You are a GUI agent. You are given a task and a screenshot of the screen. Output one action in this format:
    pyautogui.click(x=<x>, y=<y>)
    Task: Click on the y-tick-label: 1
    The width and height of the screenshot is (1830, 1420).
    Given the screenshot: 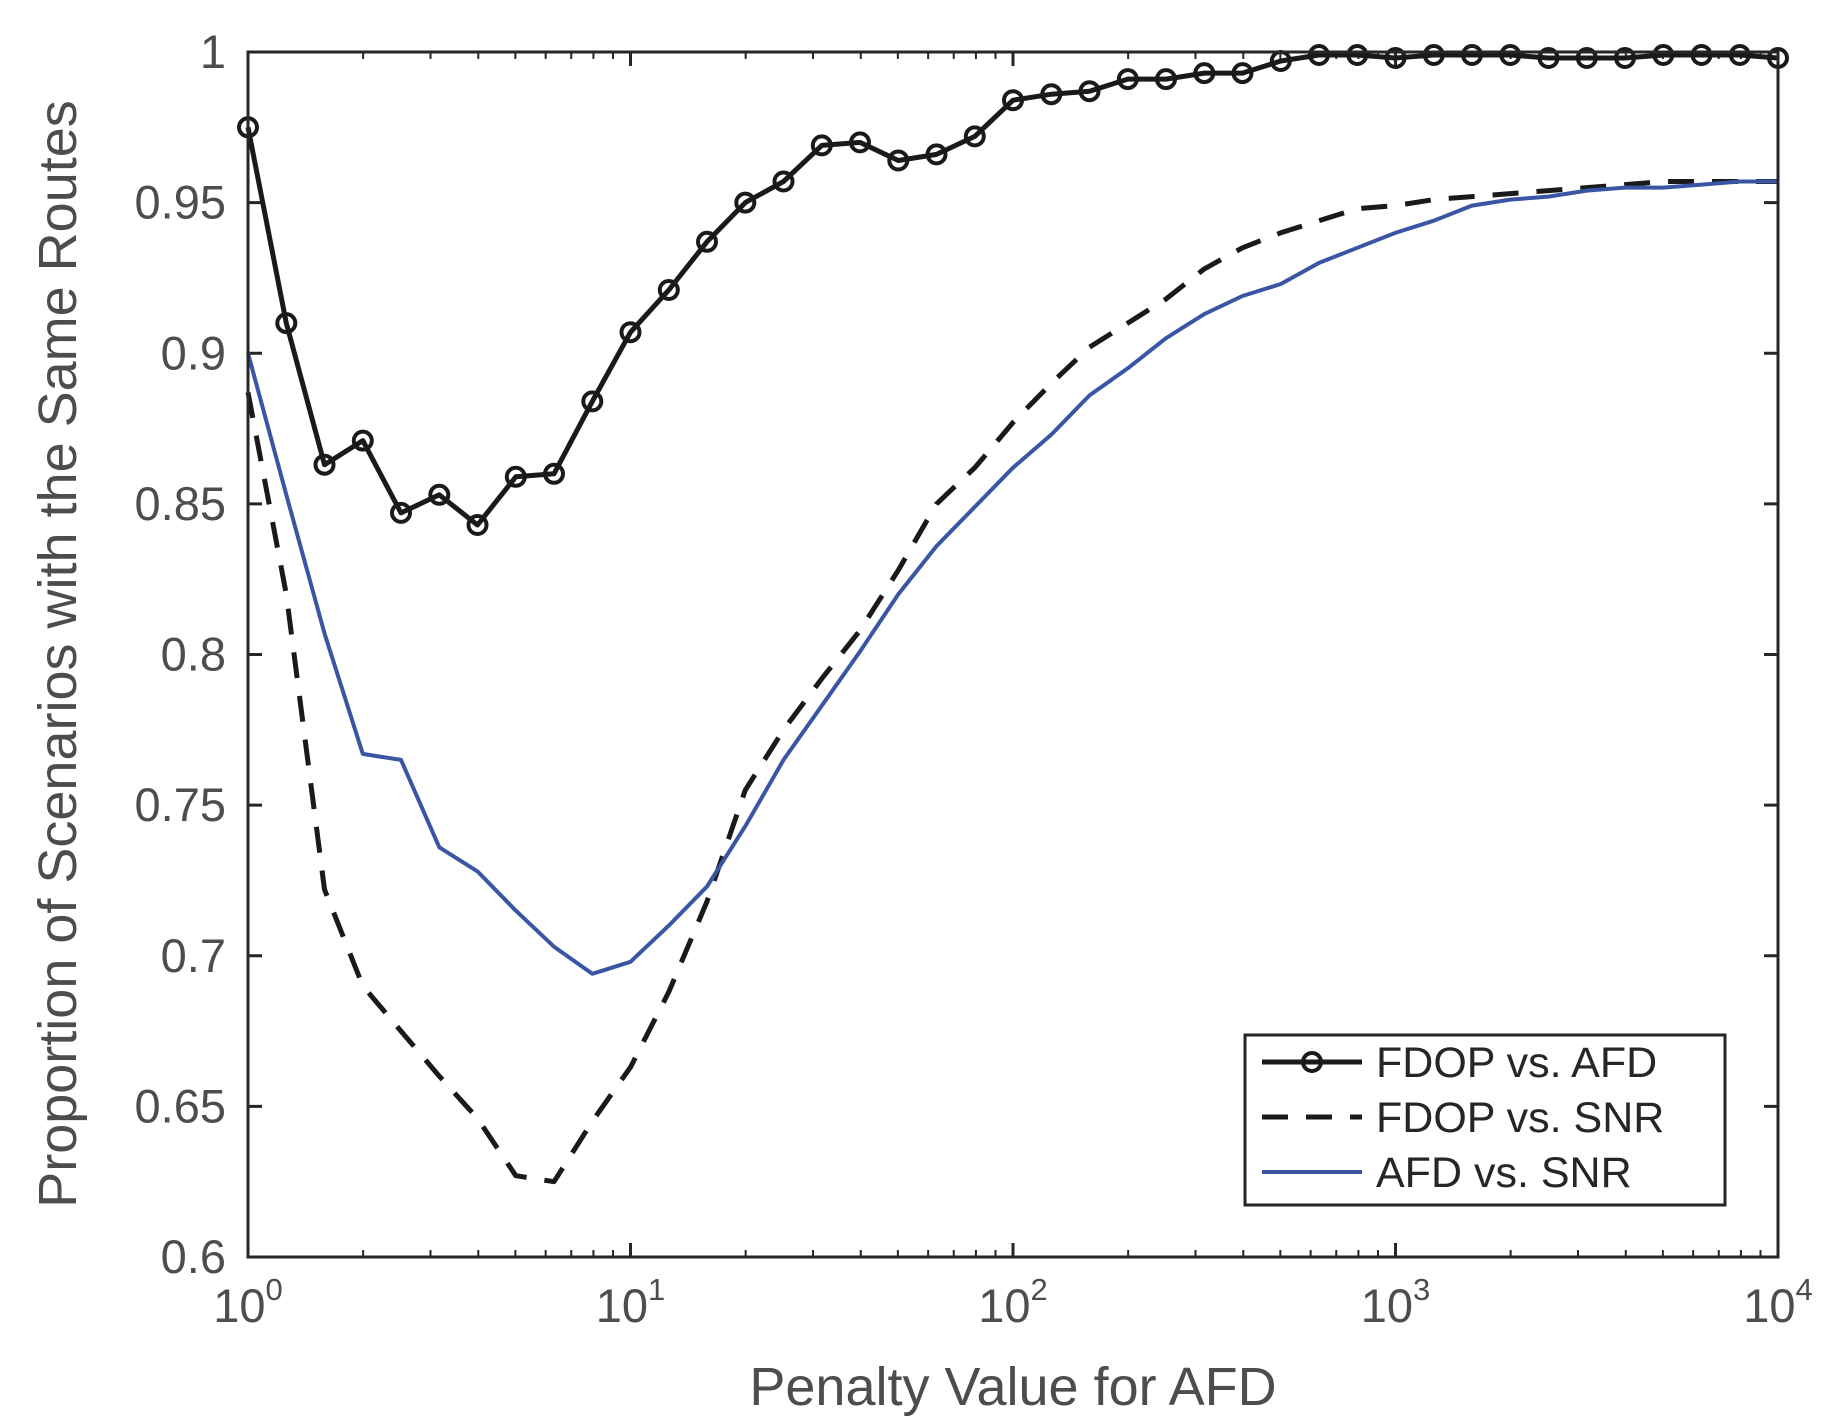 What is the action you would take?
    pyautogui.click(x=213, y=51)
    